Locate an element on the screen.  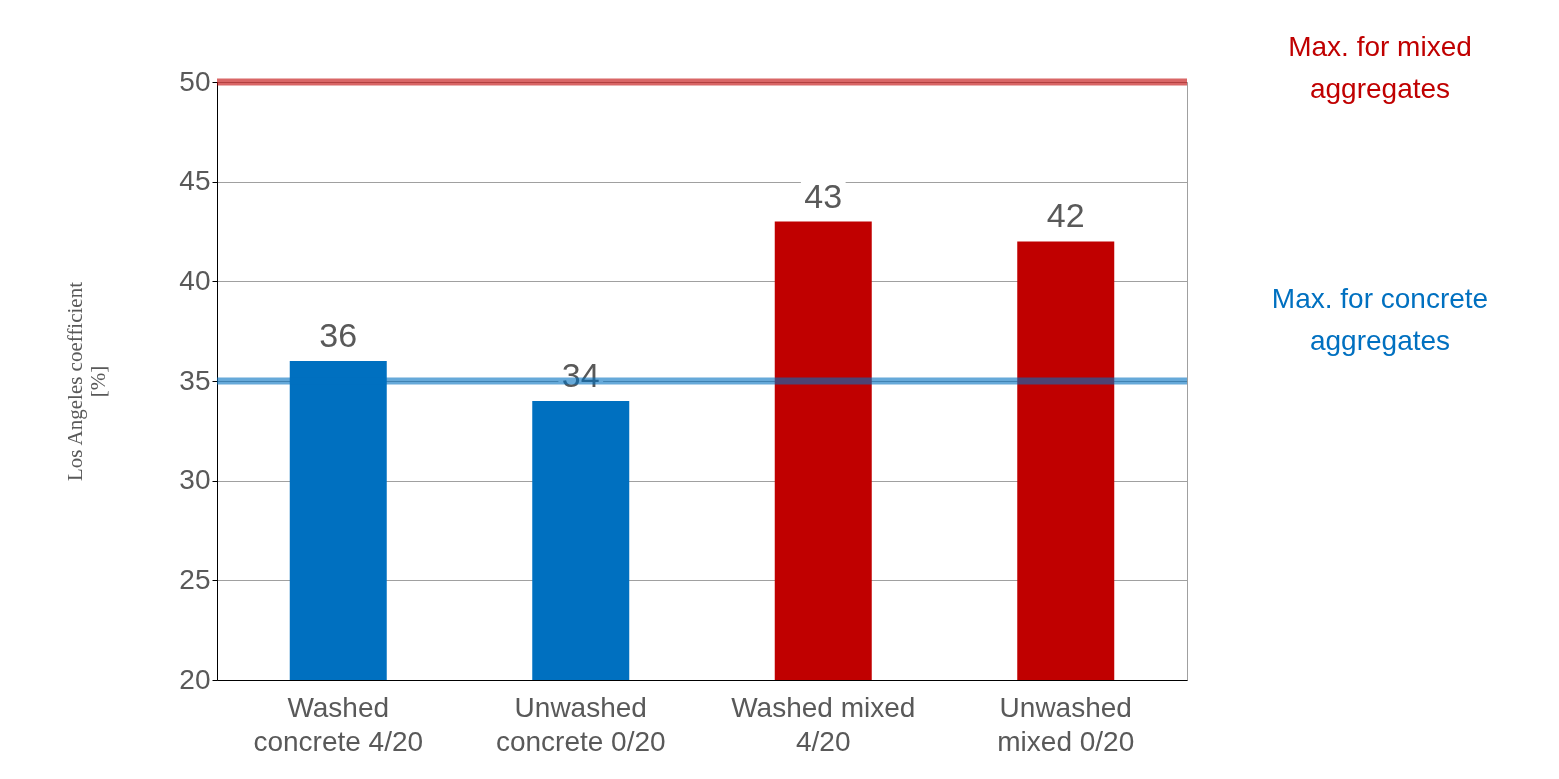
y-tick-label: 35 is located at coordinates (195, 380).